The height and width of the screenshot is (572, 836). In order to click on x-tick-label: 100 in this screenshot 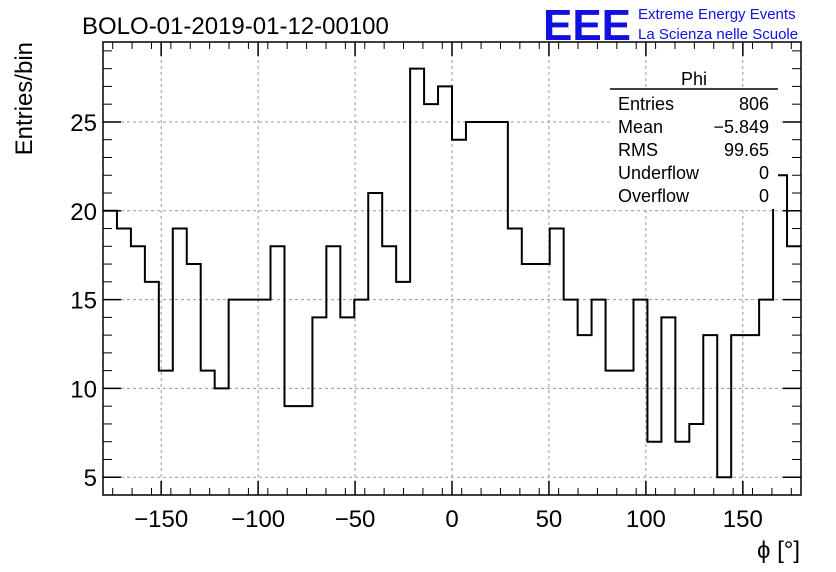, I will do `click(646, 519)`.